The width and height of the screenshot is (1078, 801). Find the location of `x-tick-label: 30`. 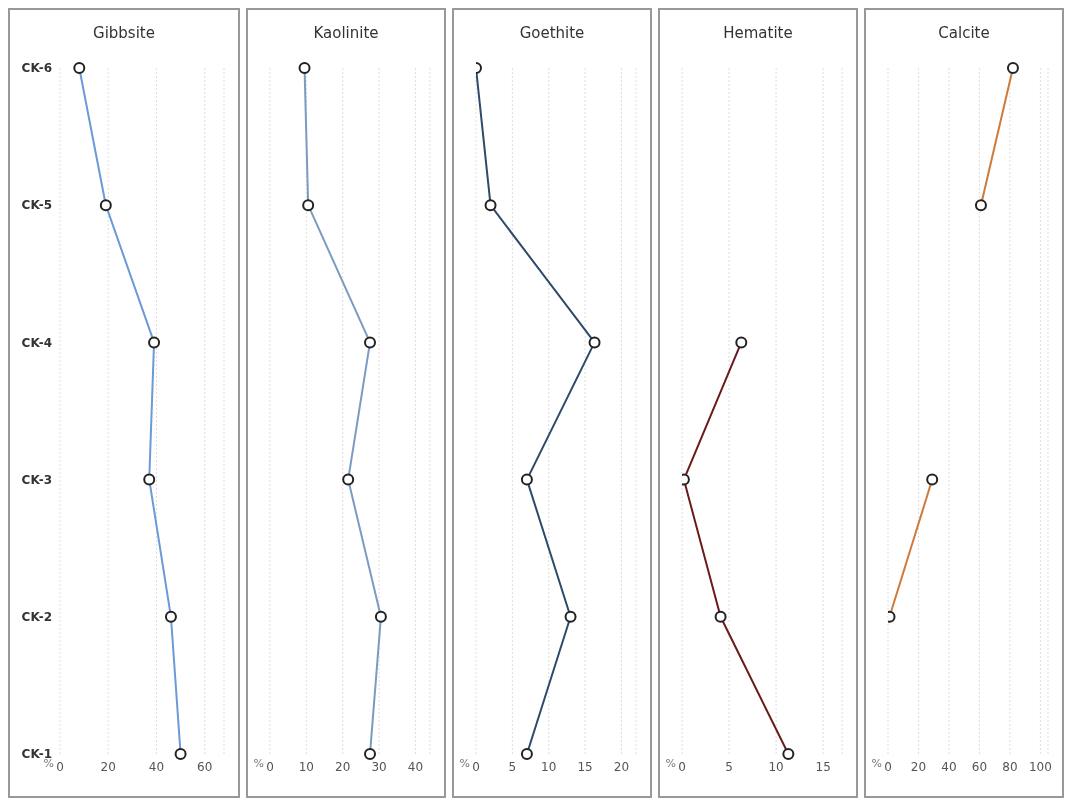

x-tick-label: 30 is located at coordinates (379, 766).